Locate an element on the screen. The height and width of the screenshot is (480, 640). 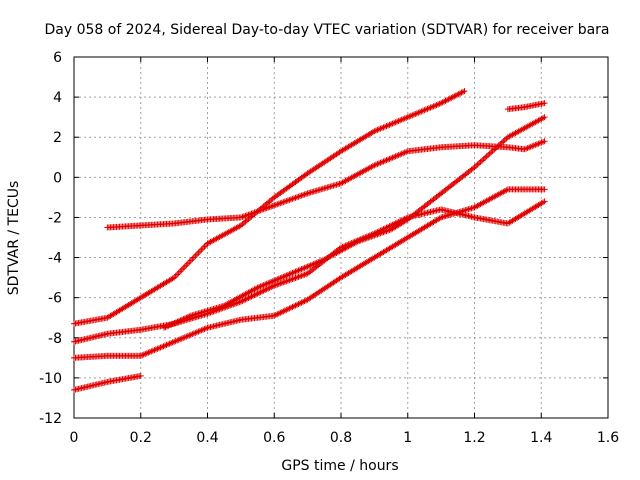
x-tick-label: 0.2 is located at coordinates (141, 438).